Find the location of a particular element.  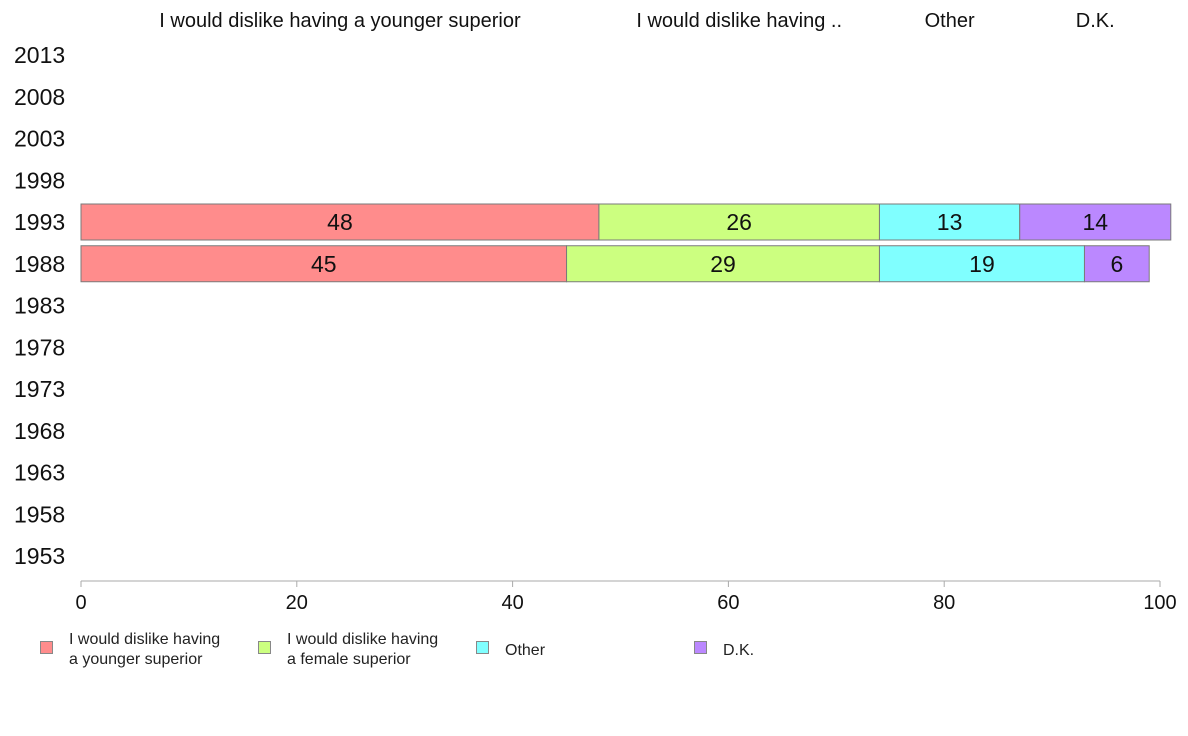

legend-label: Other is located at coordinates (525, 650).